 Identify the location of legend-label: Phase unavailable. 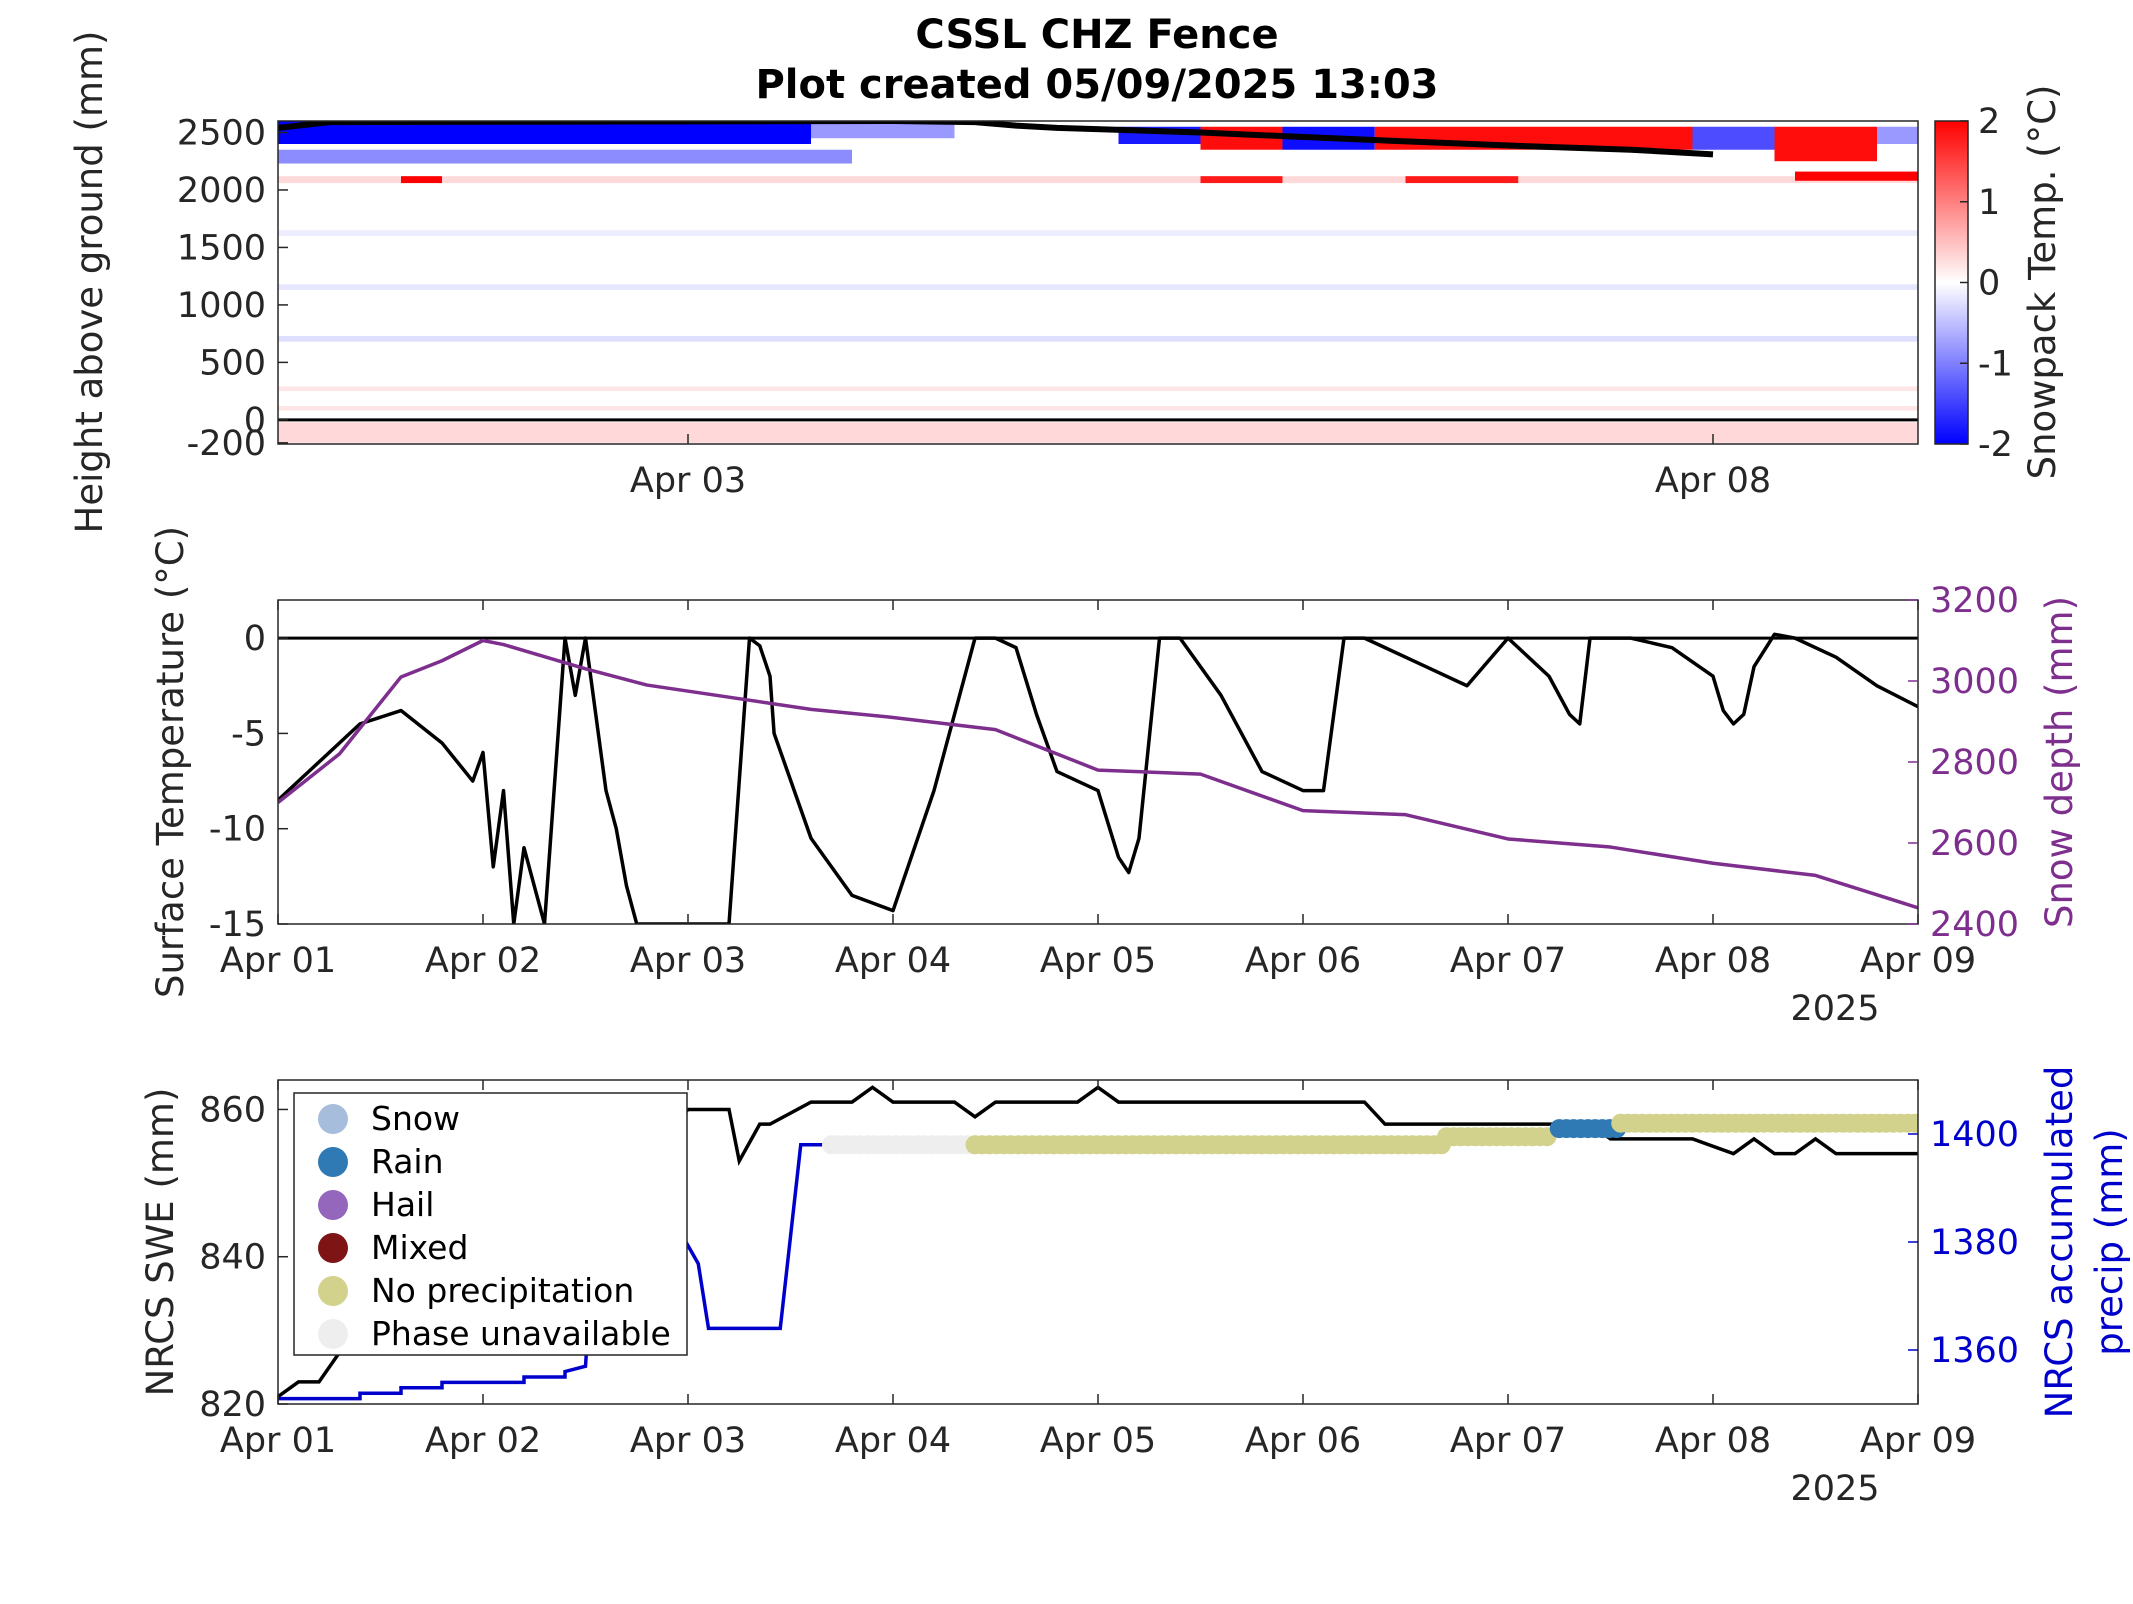
(521, 1333).